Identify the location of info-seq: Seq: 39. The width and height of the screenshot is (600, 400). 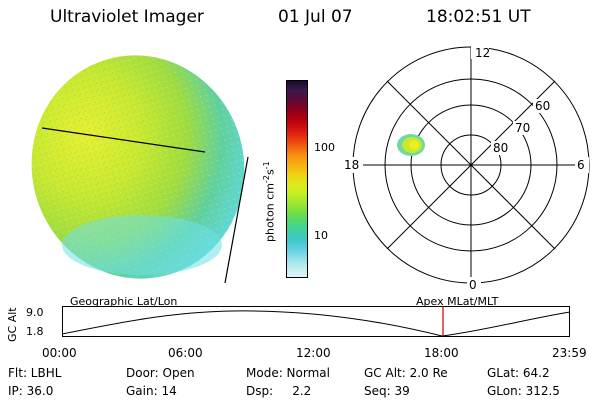
(387, 391).